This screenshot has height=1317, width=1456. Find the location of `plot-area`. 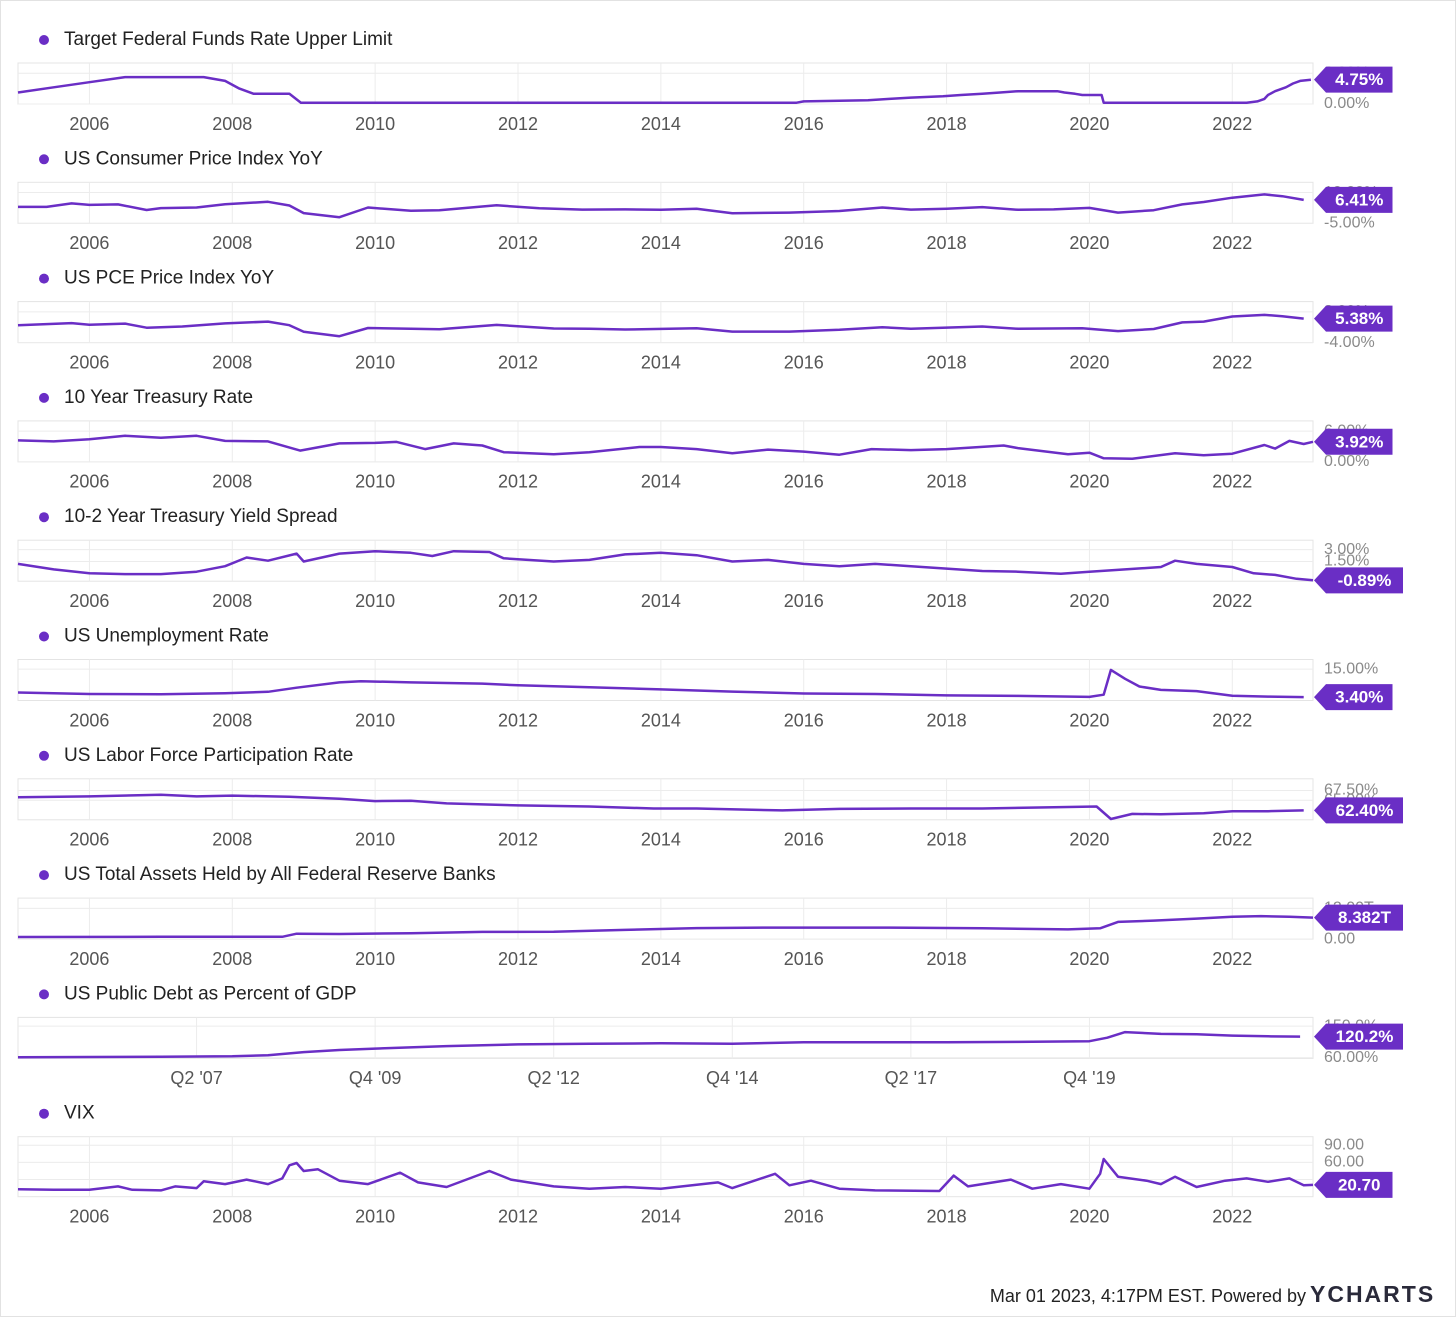

plot-area is located at coordinates (665, 680).